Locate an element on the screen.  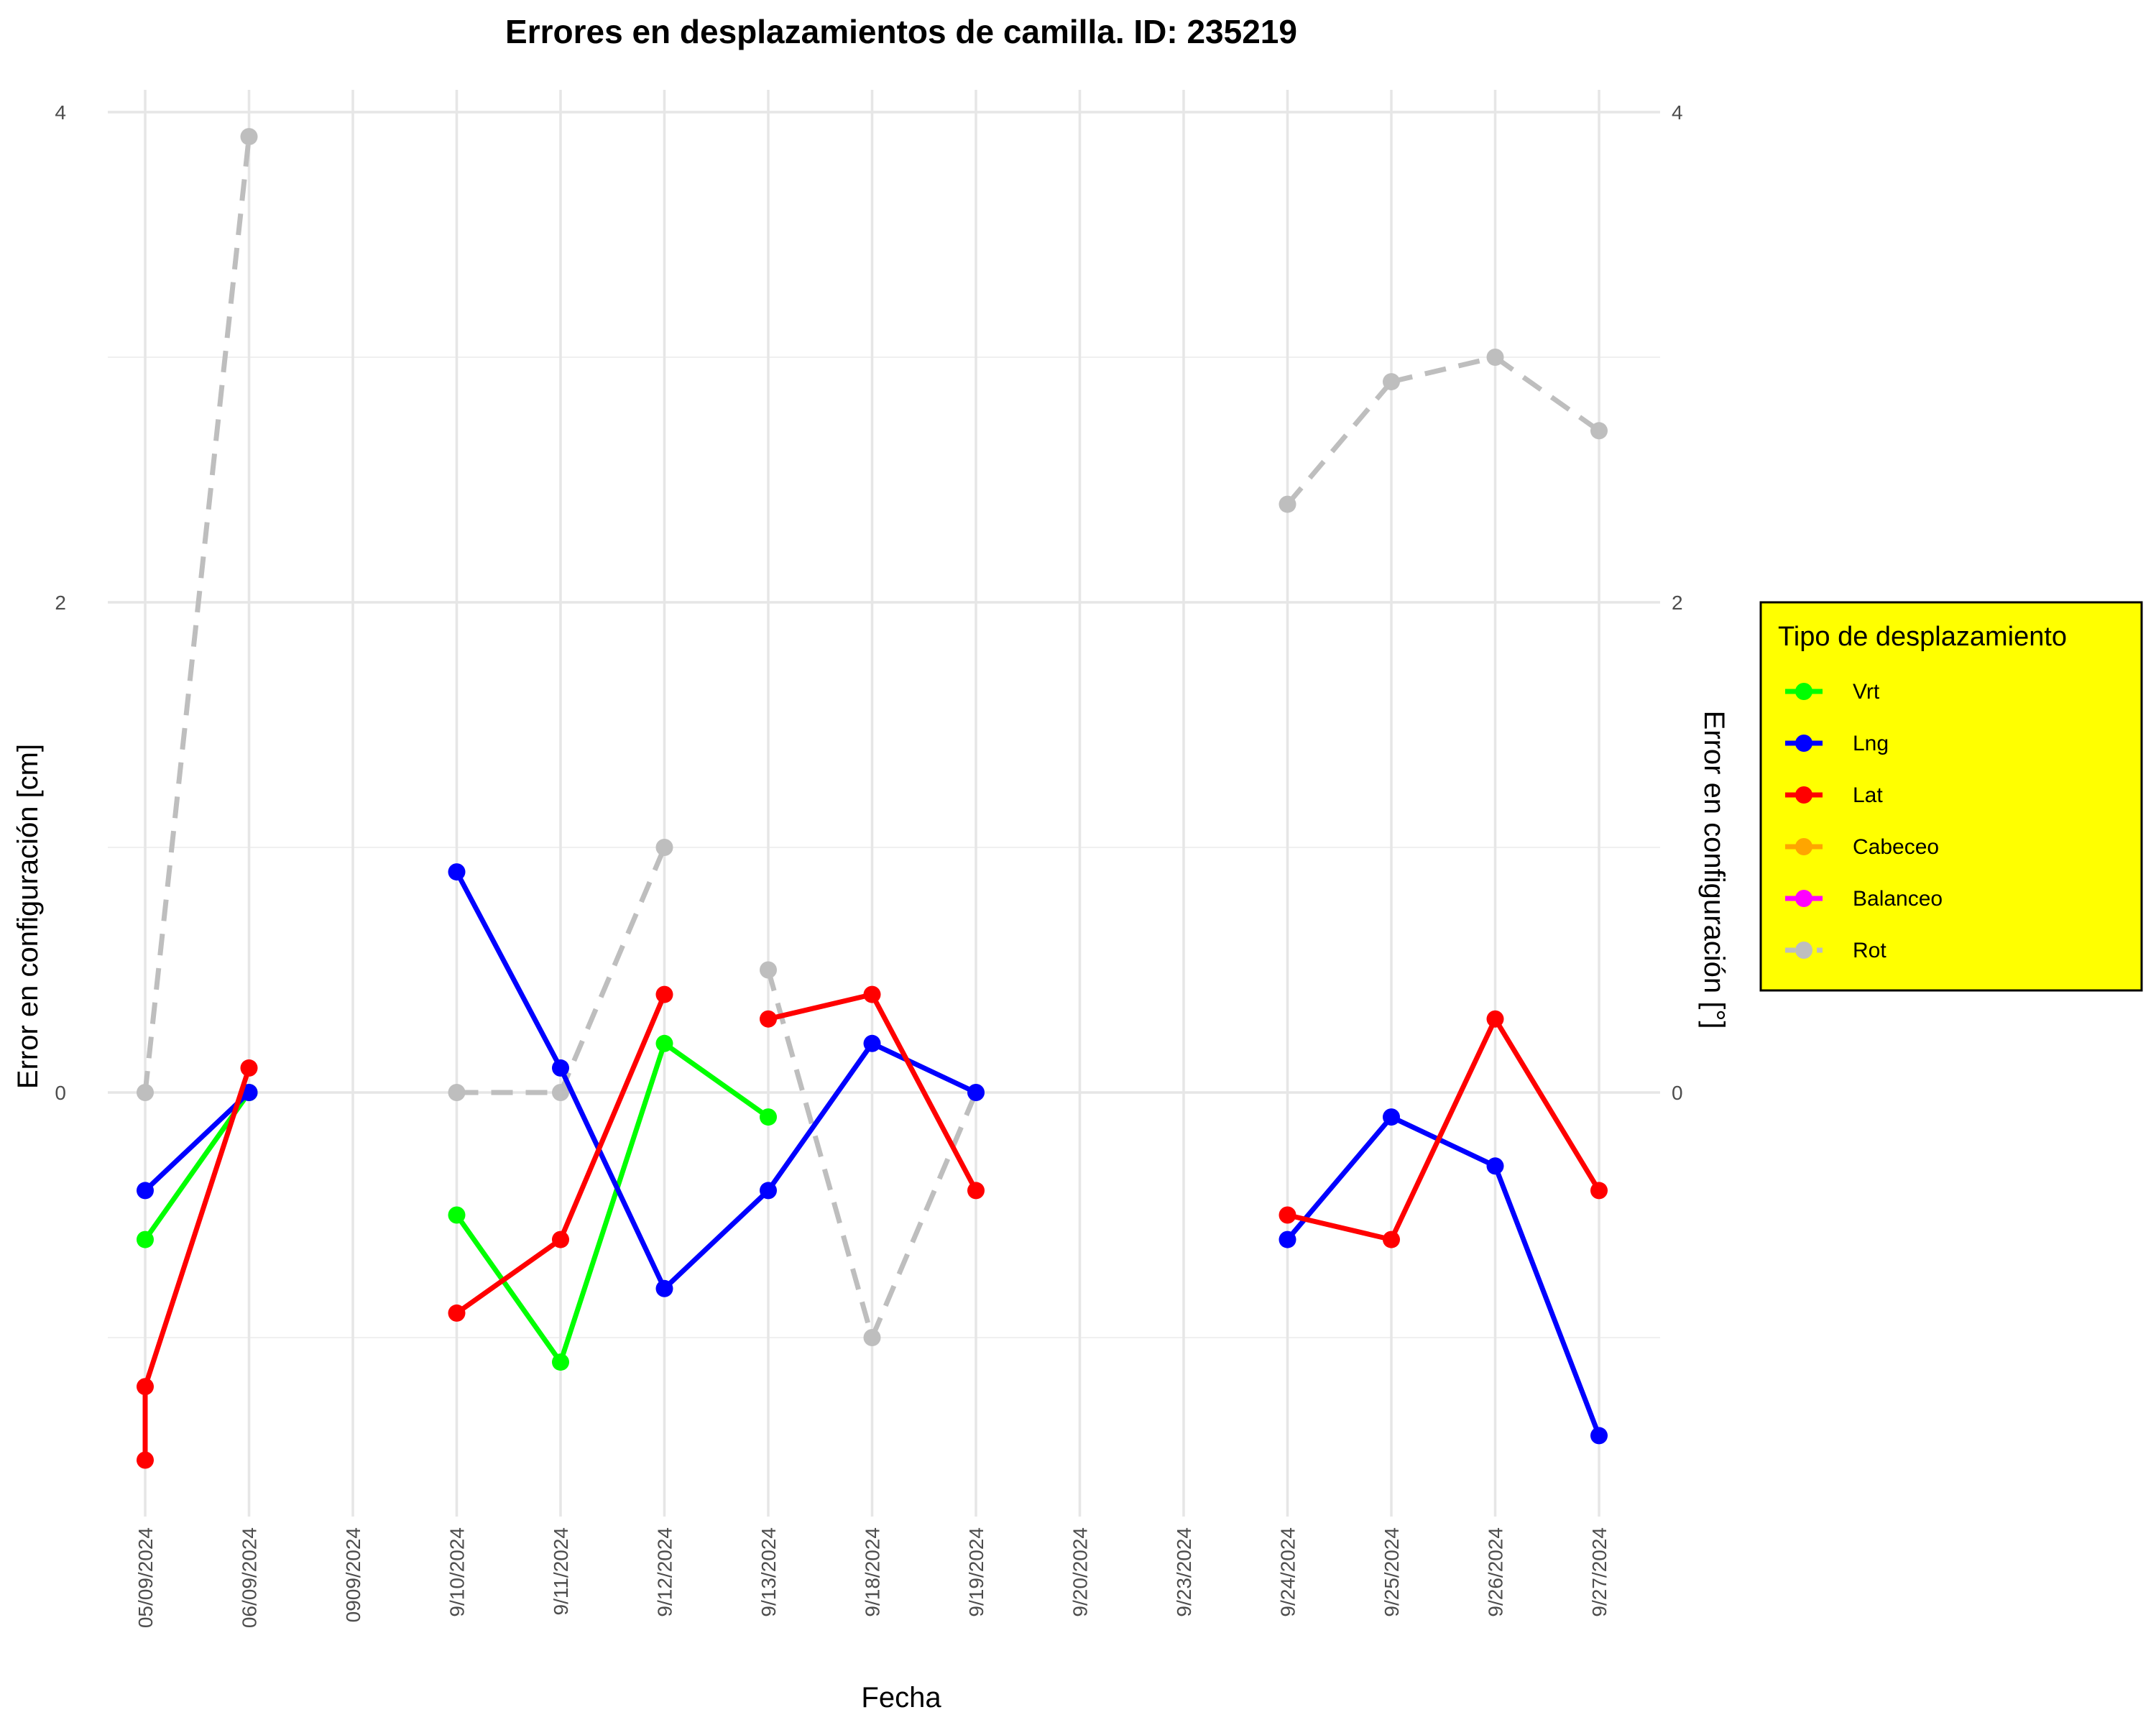
legend-key-cabeceo is located at coordinates (1804, 846).